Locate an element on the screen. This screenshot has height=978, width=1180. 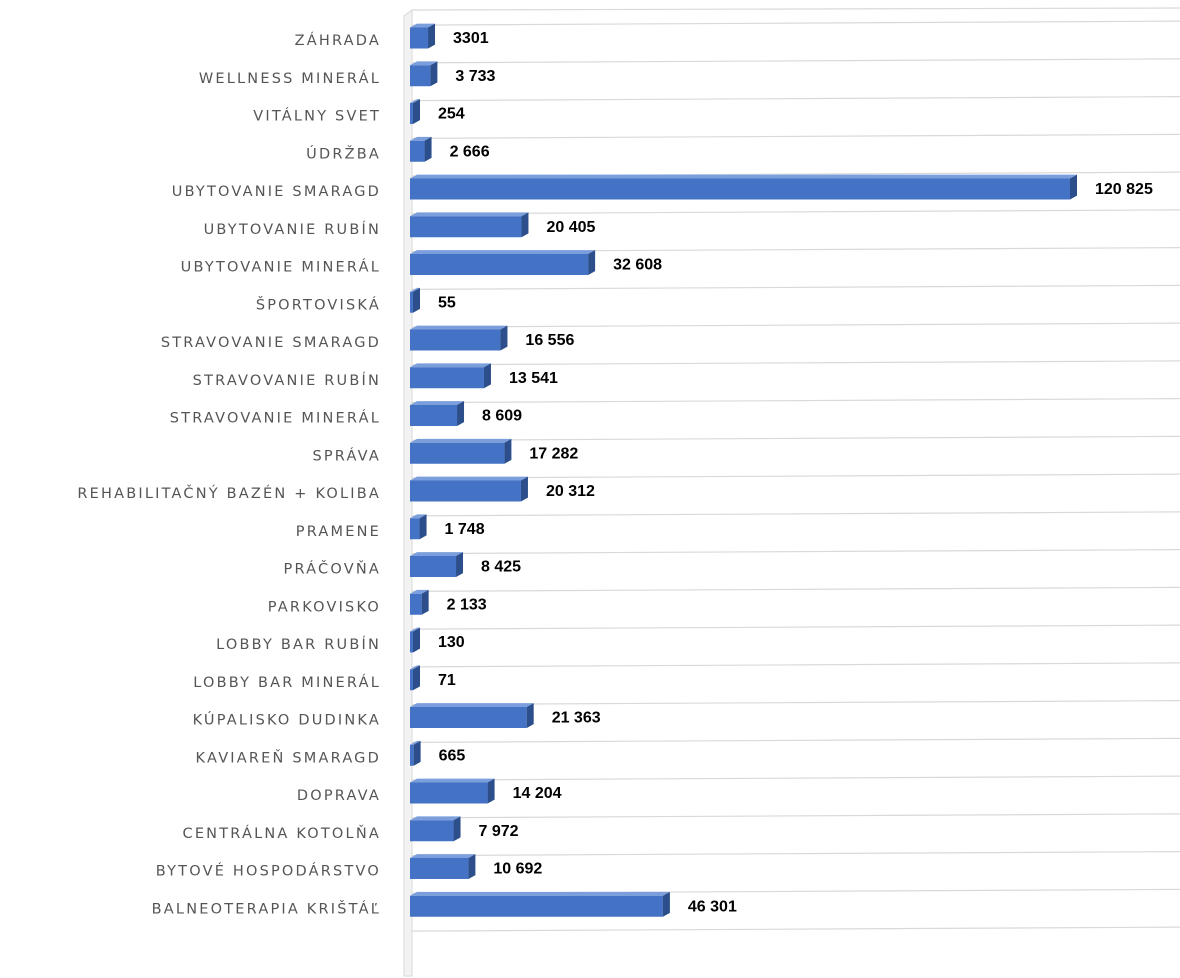
value-label: 3 733 is located at coordinates (475, 76).